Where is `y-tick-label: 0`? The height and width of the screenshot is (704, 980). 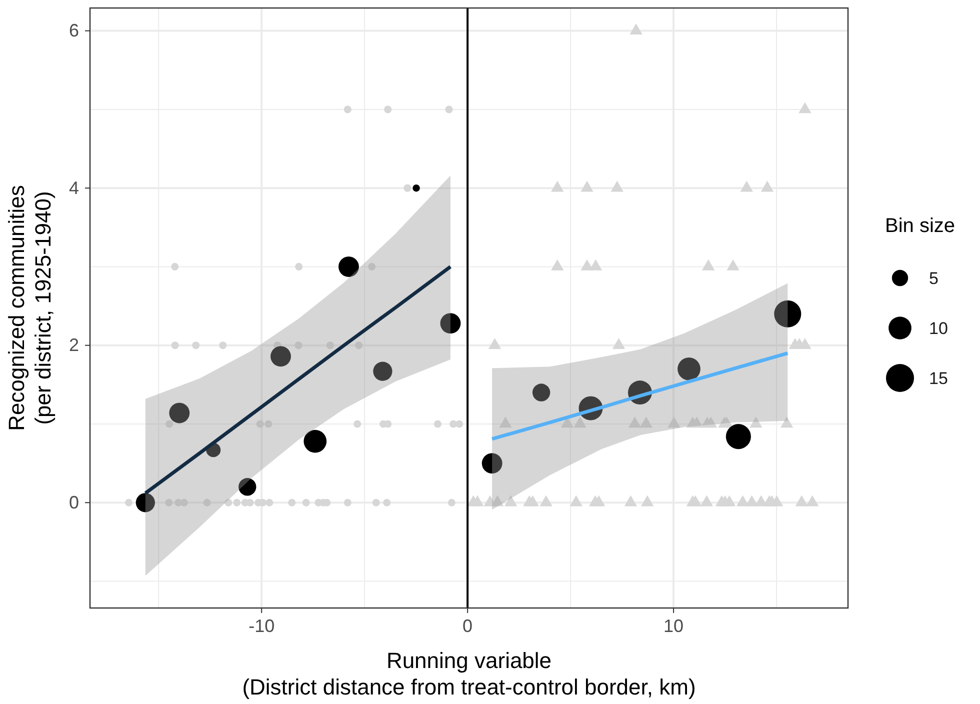 y-tick-label: 0 is located at coordinates (73, 502).